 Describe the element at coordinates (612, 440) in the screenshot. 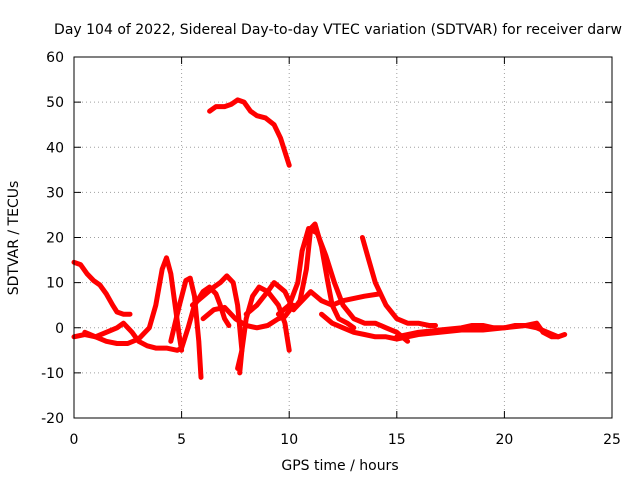

I see `x-tick-label: 25` at that location.